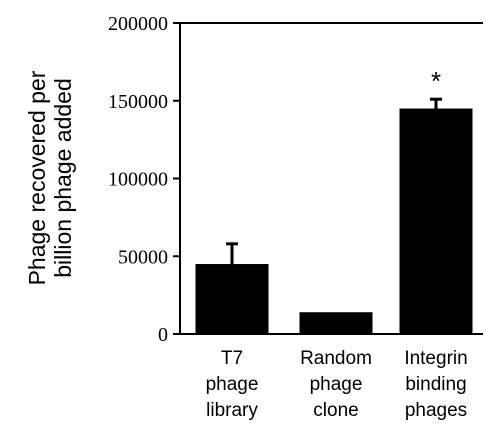  What do you see at coordinates (163, 335) in the screenshot?
I see `y-tick-label: 0` at bounding box center [163, 335].